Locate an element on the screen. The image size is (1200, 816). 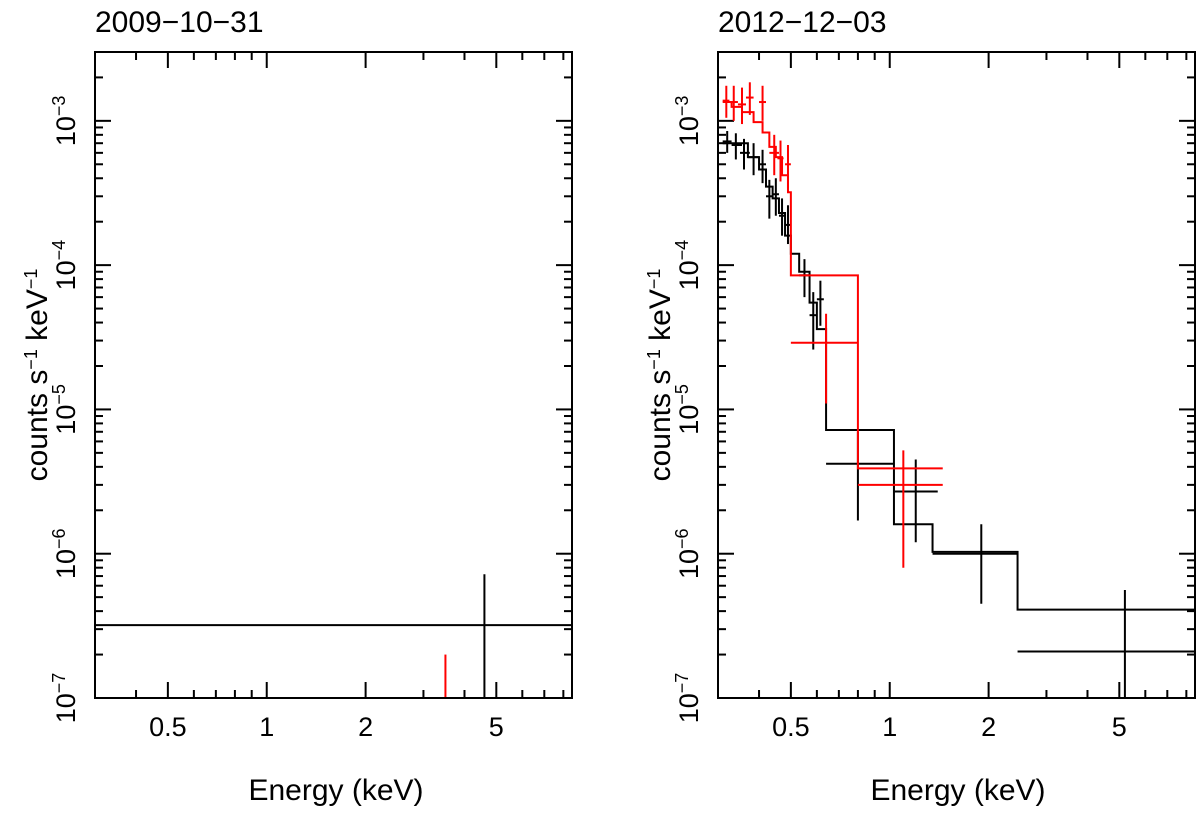
panel-title: 2012−12−03 is located at coordinates (802, 22).